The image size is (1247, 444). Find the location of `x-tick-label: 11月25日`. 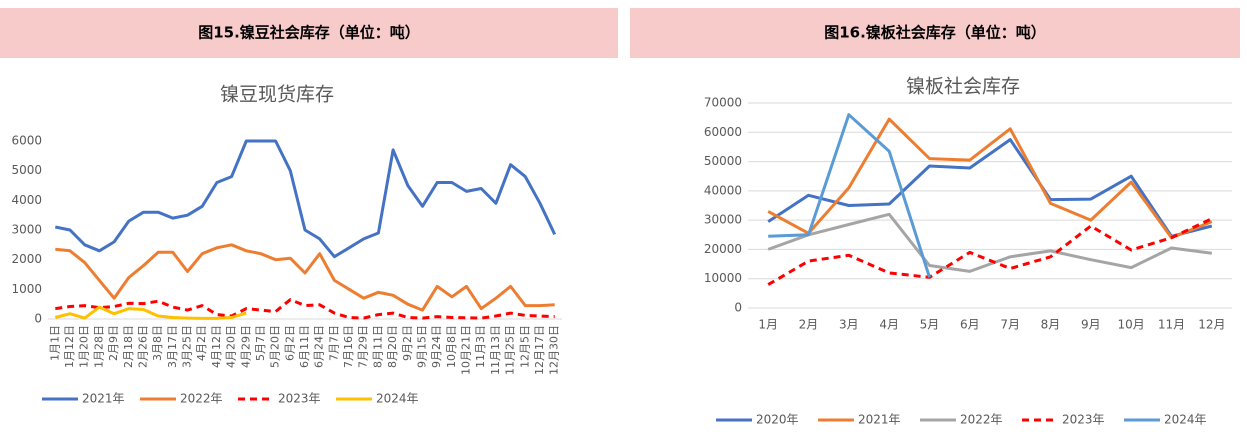

x-tick-label: 11月25日 is located at coordinates (510, 350).